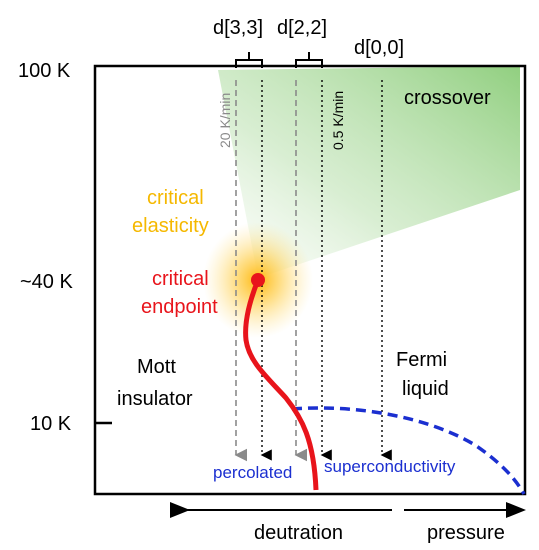  Describe the element at coordinates (379, 48) in the screenshot. I see `sample-label-d00: d[0,0]` at that location.